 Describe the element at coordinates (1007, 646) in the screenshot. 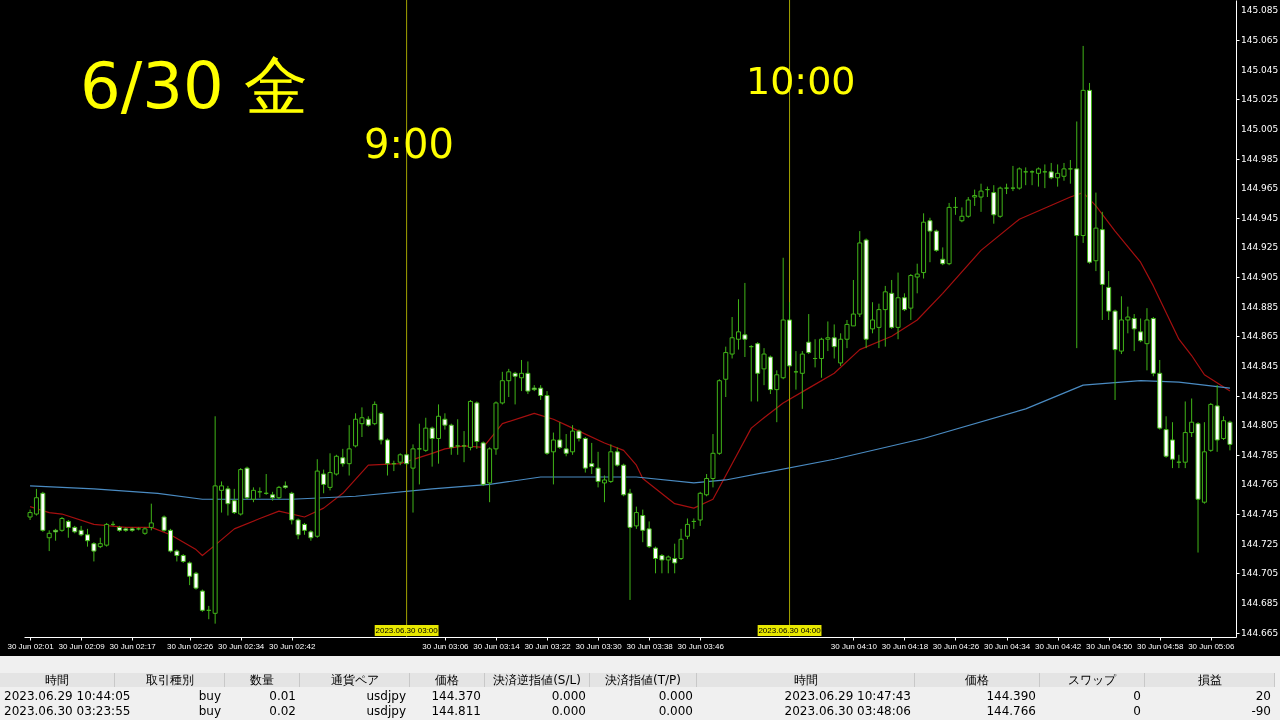

I see `x-tick-label: 30 Jun 04:34` at that location.